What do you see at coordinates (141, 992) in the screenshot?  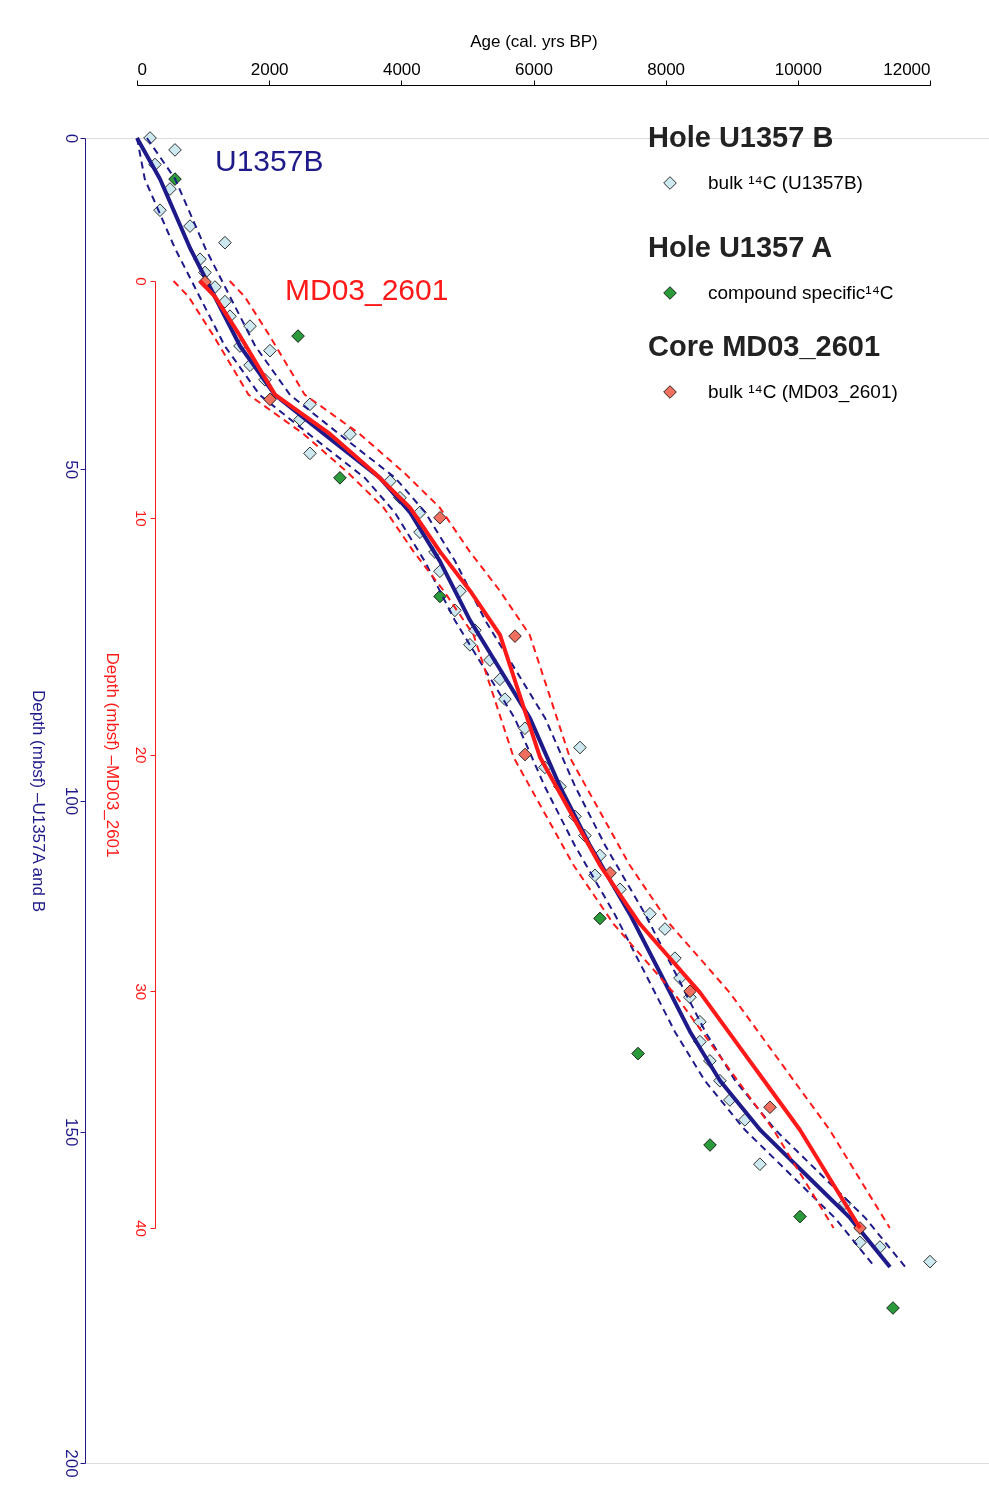 I see `y2-tick-label: 30` at bounding box center [141, 992].